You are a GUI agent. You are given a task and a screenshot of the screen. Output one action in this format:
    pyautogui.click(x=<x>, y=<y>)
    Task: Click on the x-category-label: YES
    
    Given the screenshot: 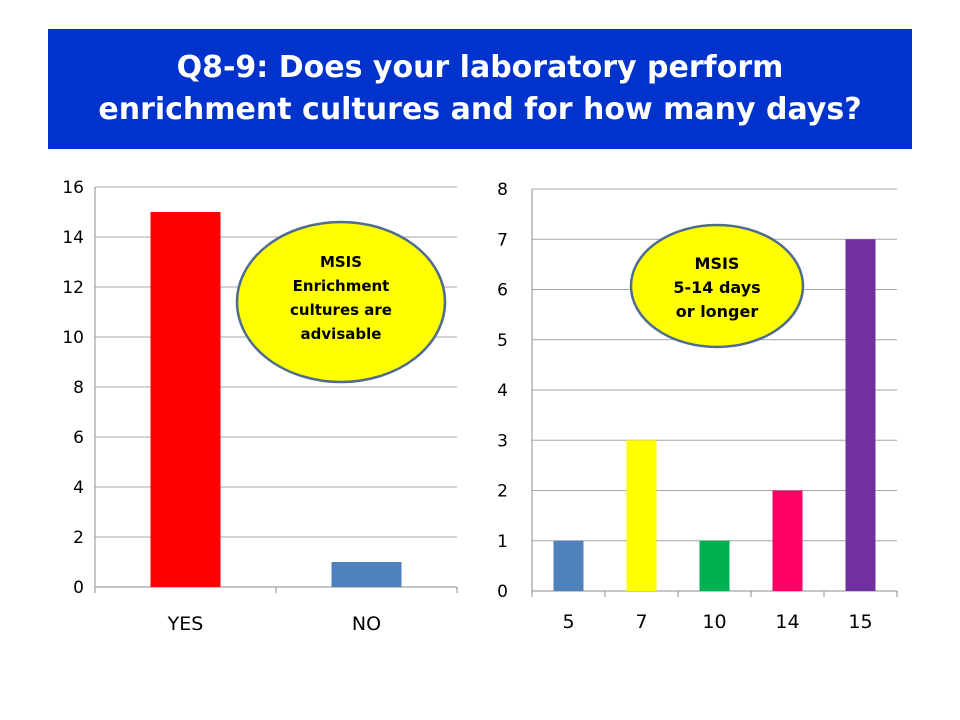 What is the action you would take?
    pyautogui.click(x=185, y=624)
    